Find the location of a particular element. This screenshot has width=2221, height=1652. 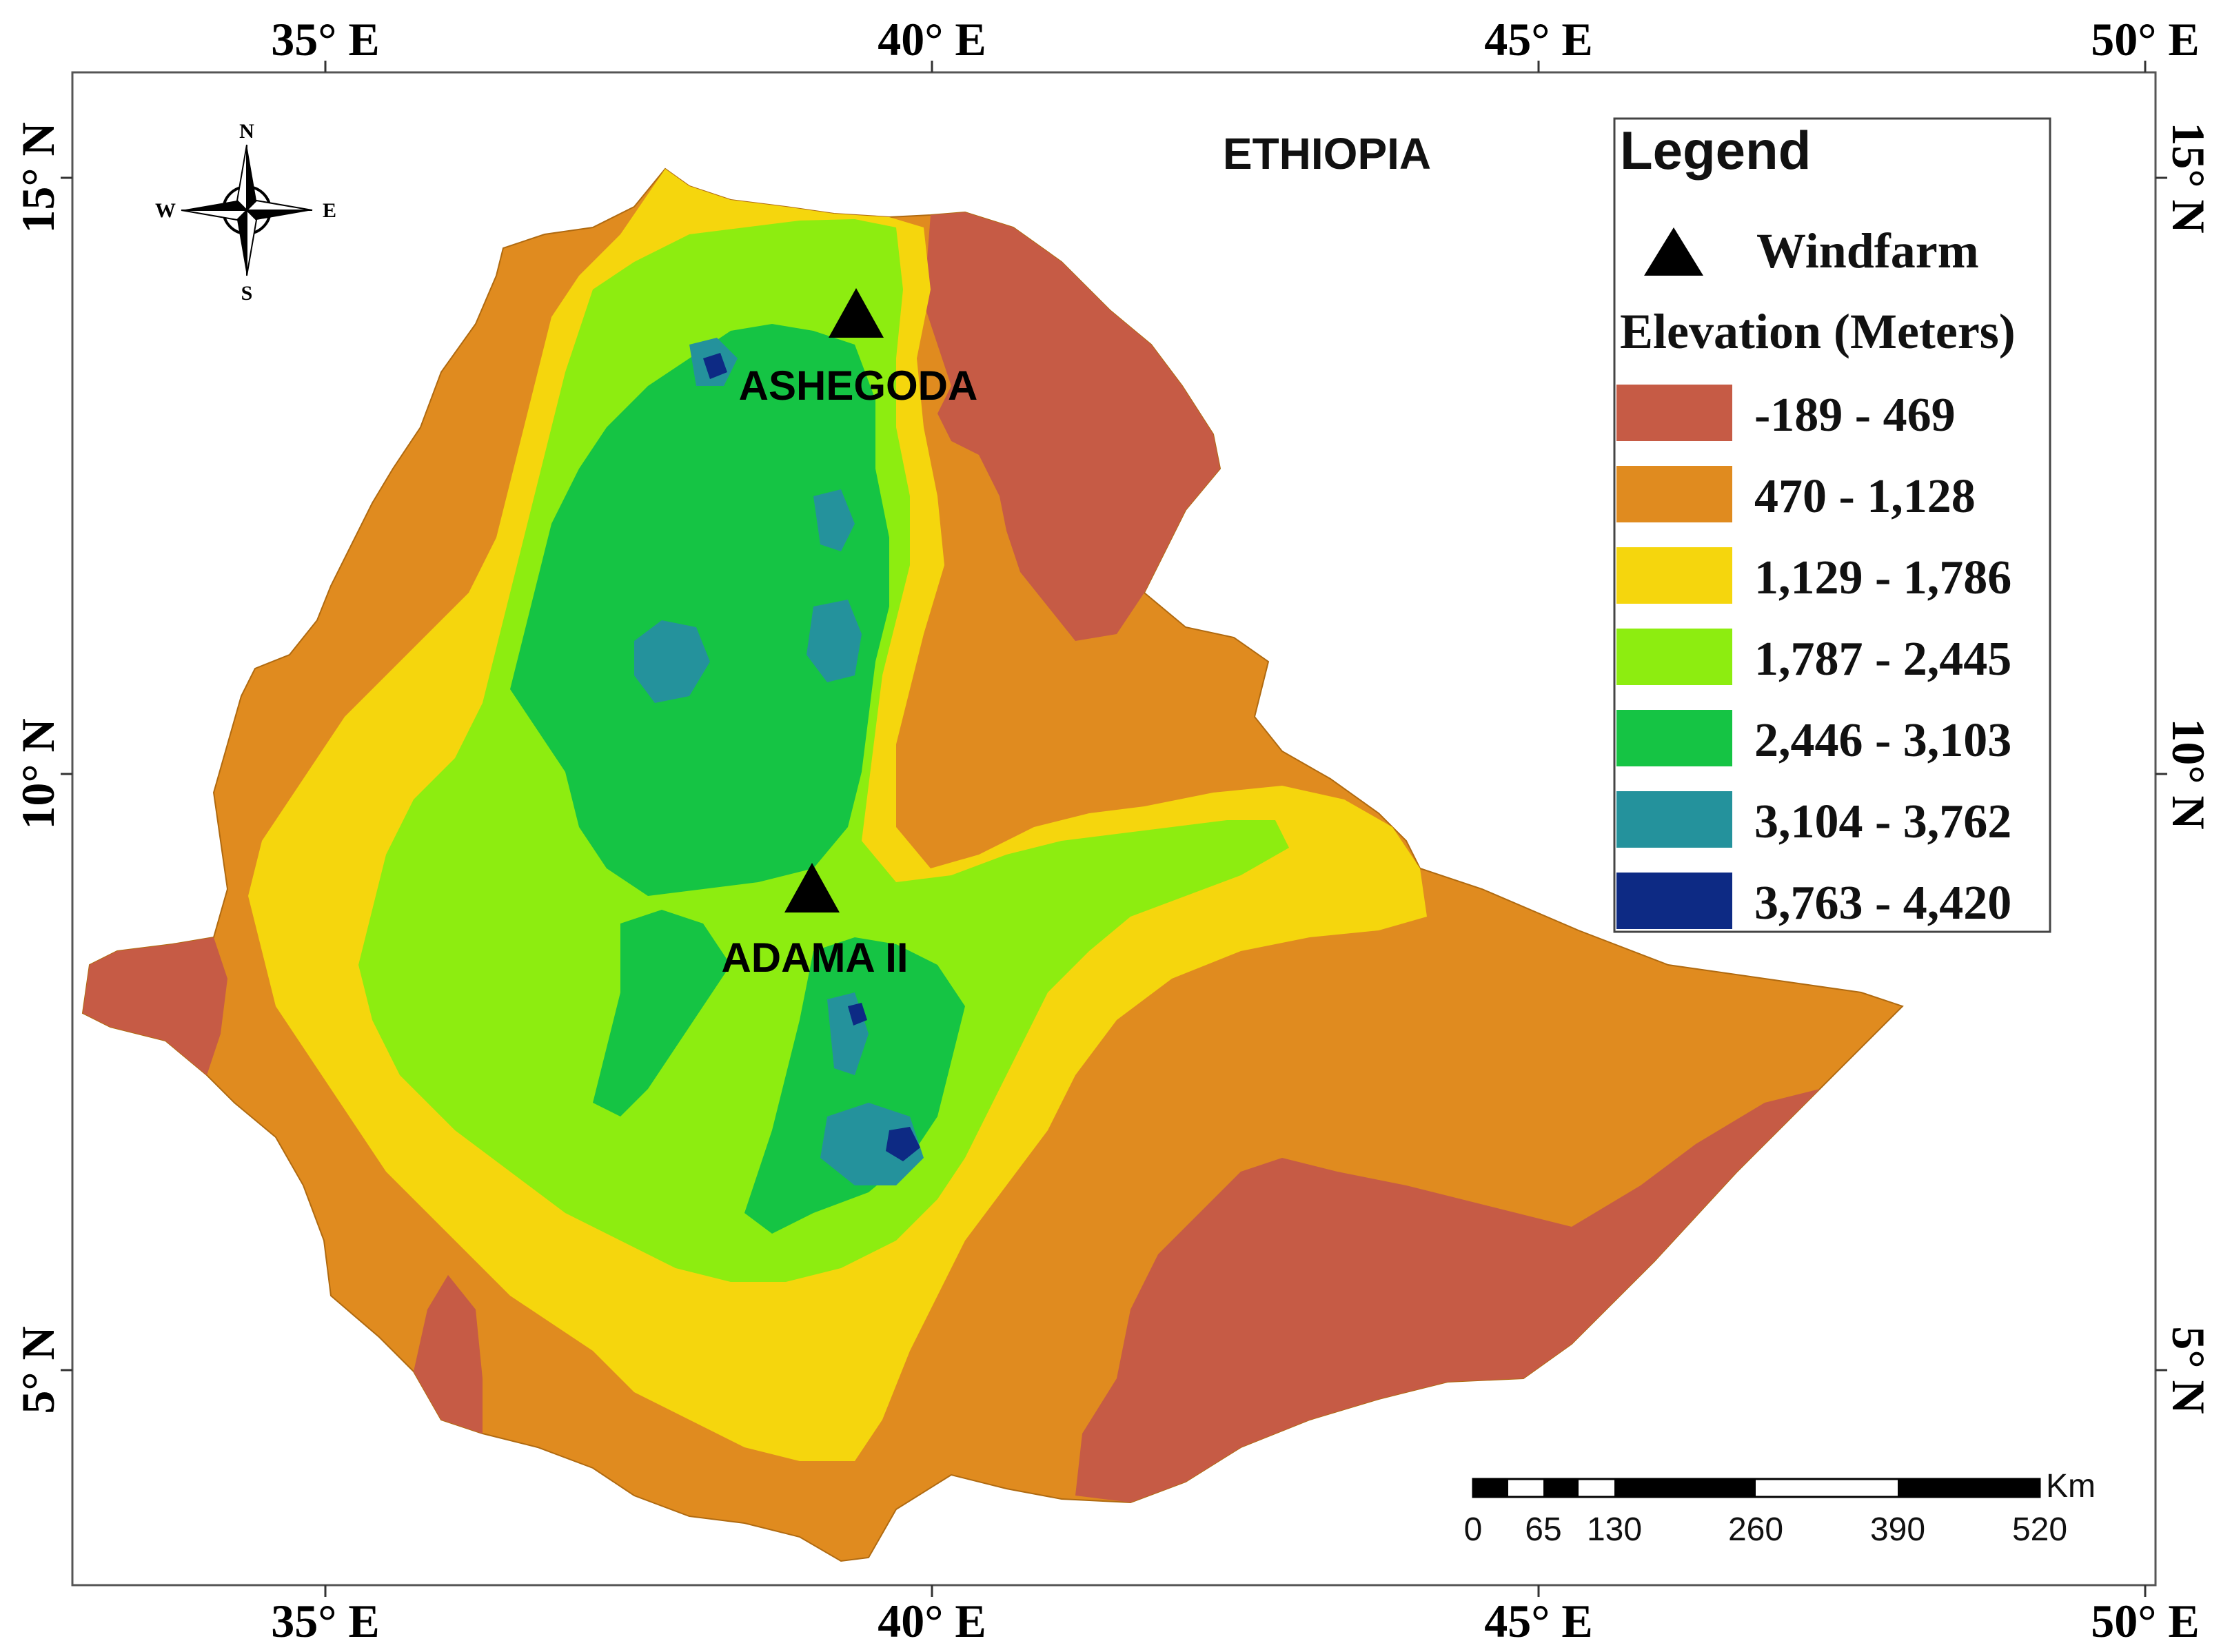

elev-southwest-lowland is located at coordinates (448, 1355).